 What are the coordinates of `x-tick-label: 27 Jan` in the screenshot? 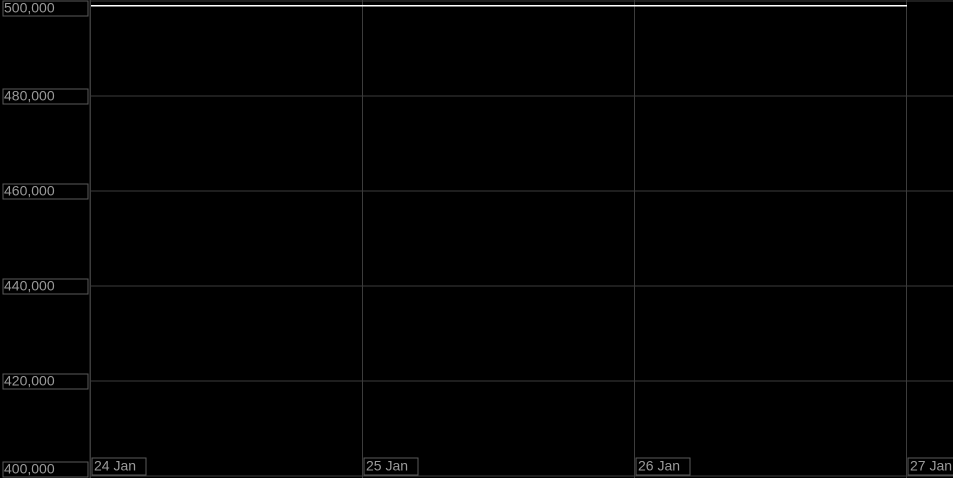 It's located at (931, 466).